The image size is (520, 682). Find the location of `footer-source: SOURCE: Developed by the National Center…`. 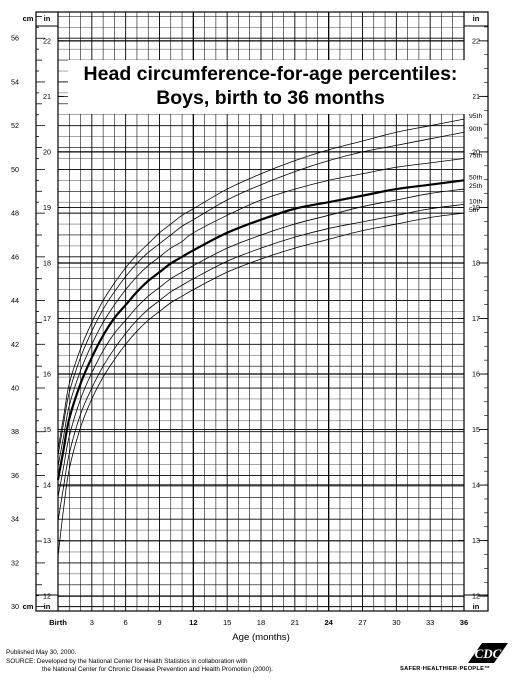

footer-source: SOURCE: Developed by the National Center… is located at coordinates (127, 661).